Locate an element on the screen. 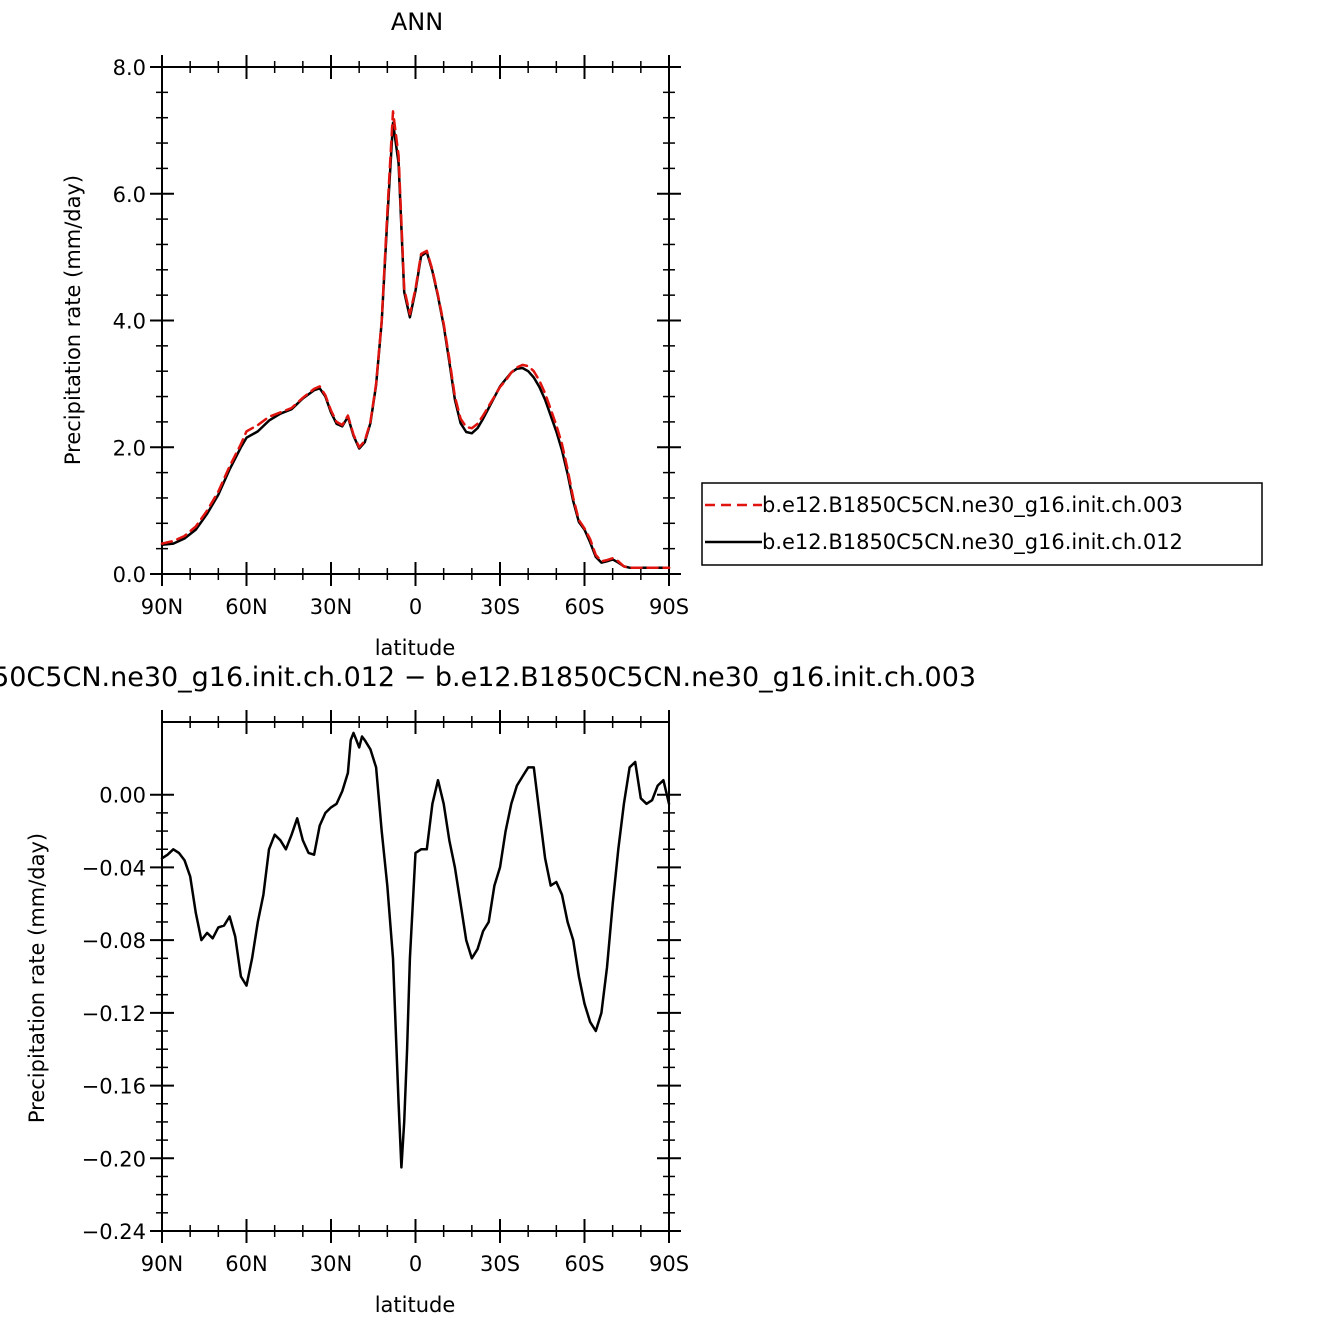  y-tick-label: 6.0 is located at coordinates (129, 195).